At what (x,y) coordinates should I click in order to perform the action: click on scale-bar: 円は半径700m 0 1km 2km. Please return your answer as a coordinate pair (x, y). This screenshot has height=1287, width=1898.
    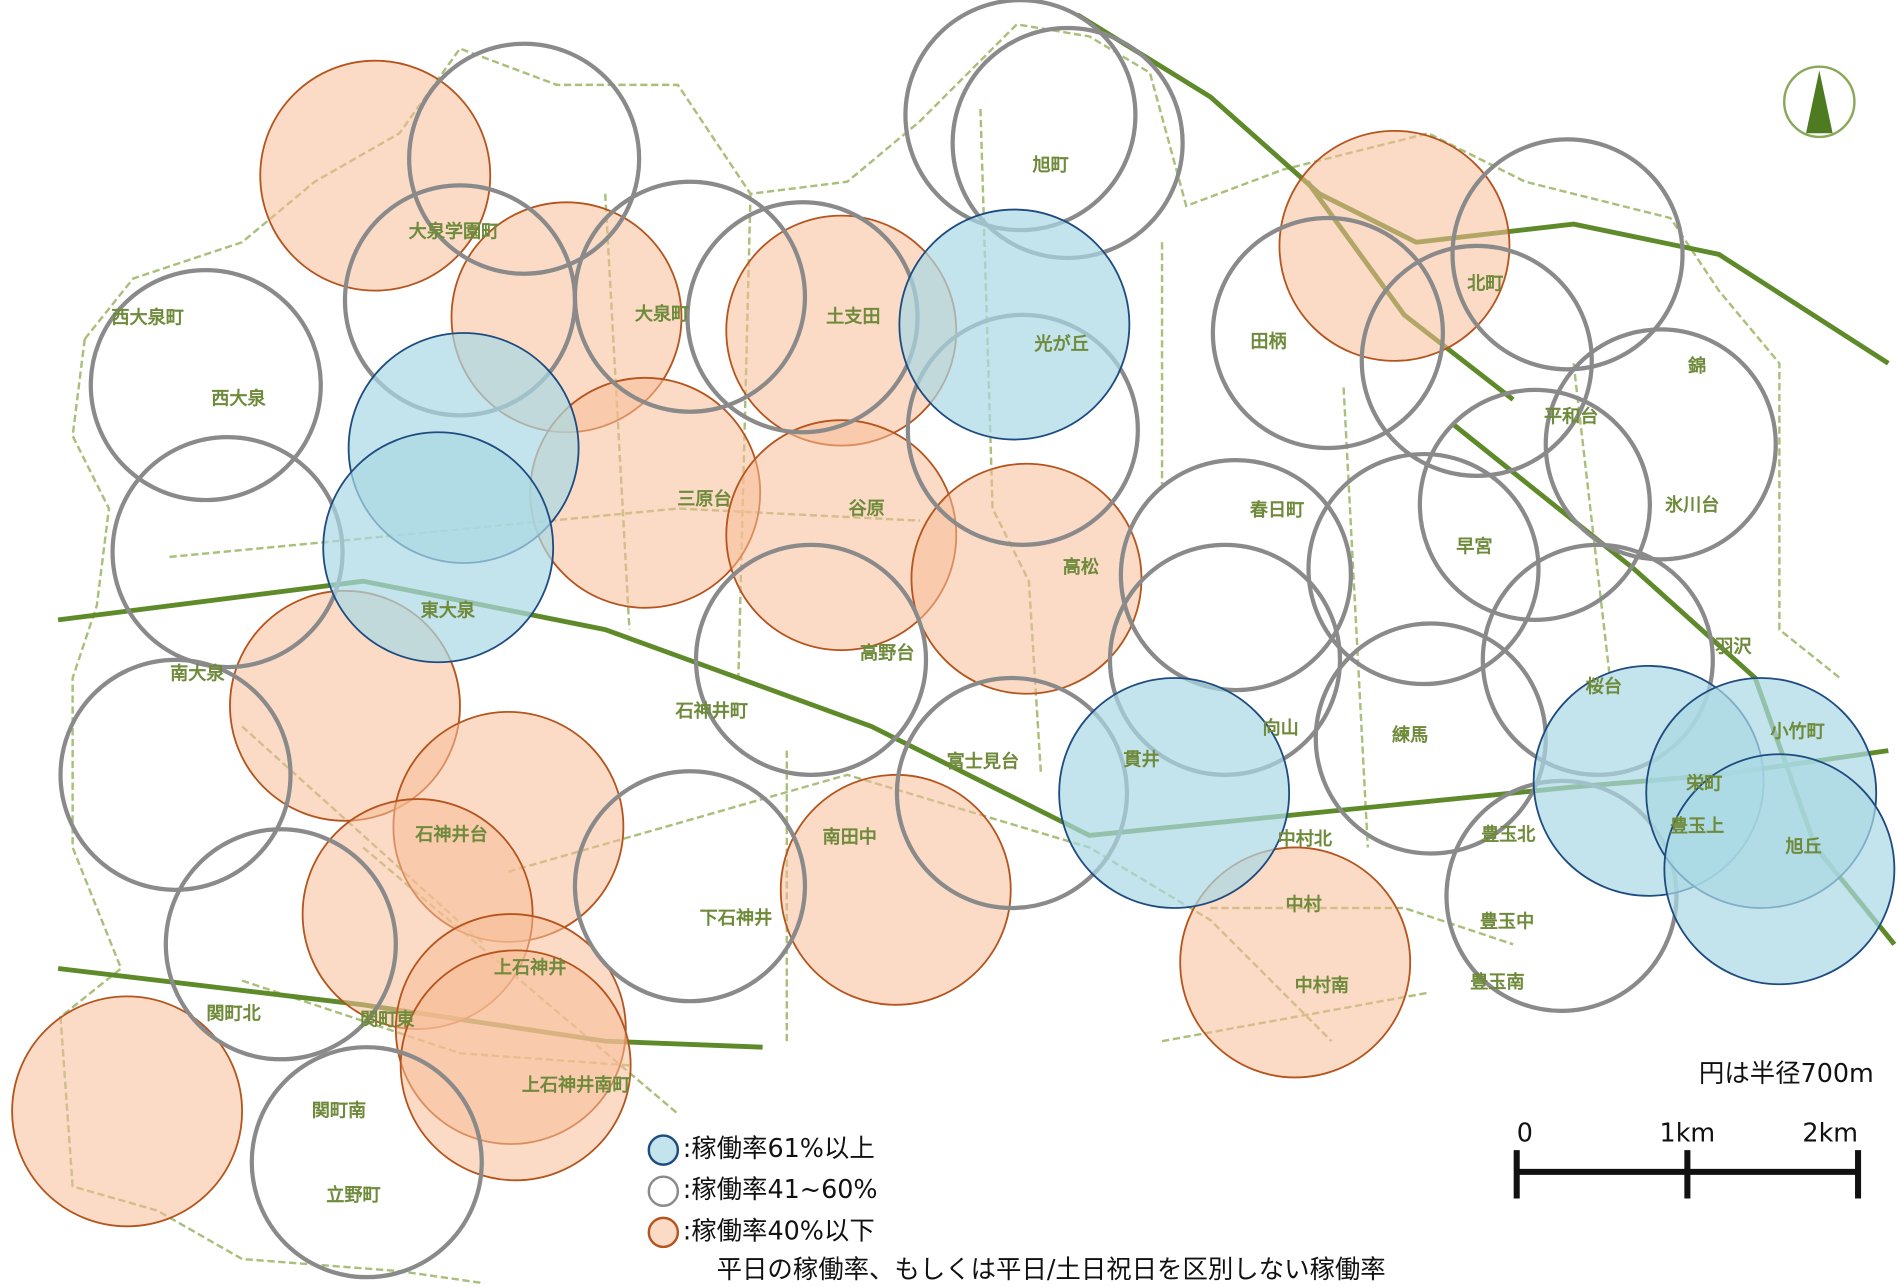
    Looking at the image, I should click on (1693, 1128).